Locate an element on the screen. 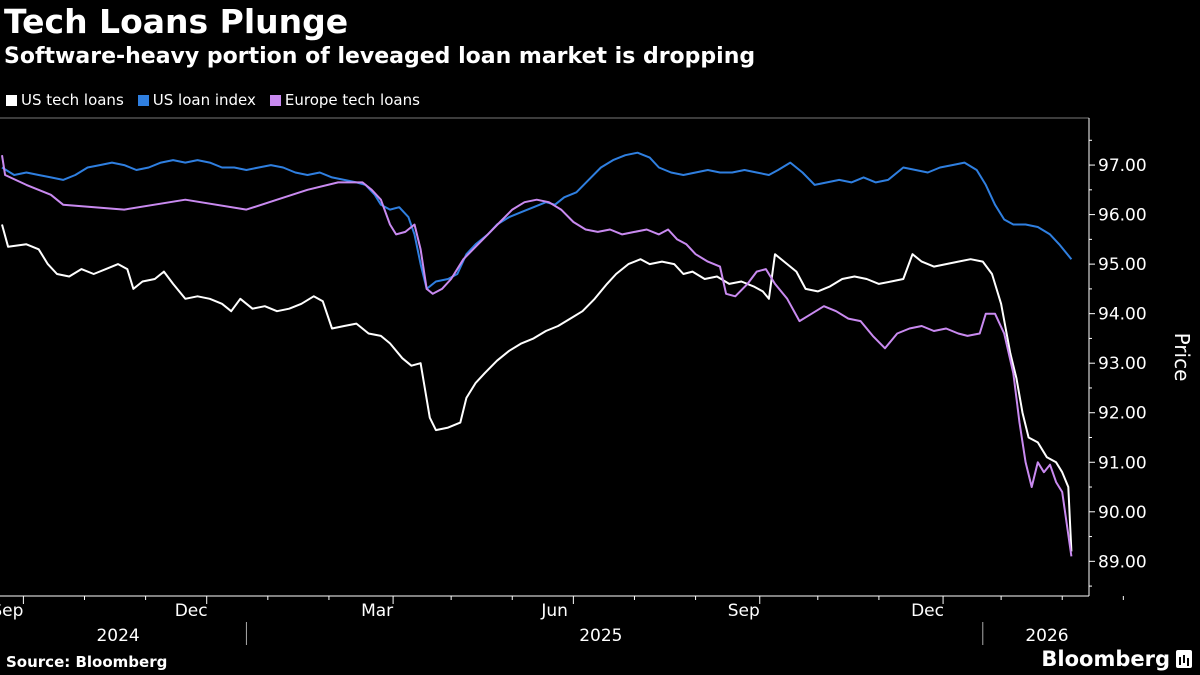 This screenshot has width=1200, height=675. source-note: Source: Bloomberg is located at coordinates (87, 662).